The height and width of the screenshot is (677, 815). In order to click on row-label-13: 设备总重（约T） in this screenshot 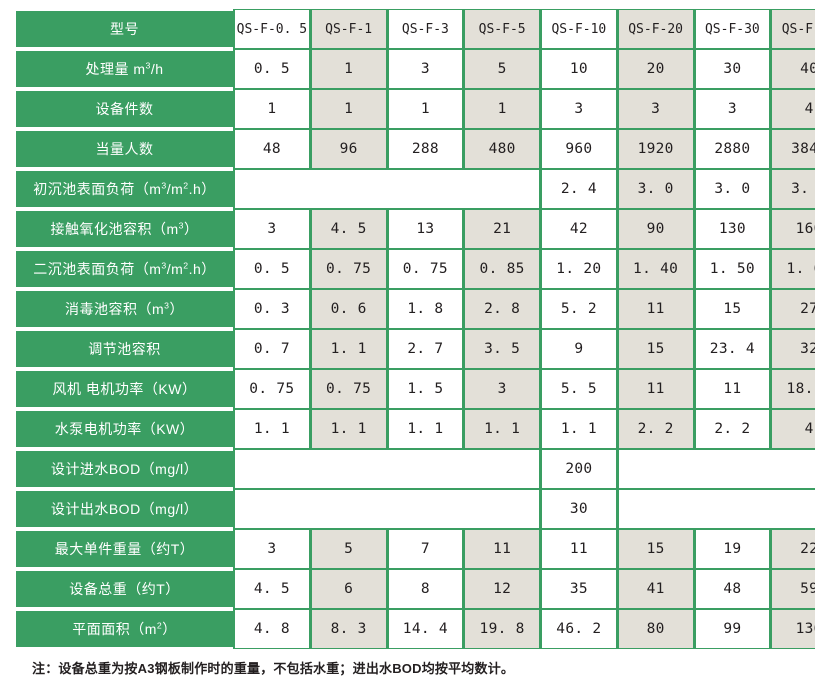, I will do `click(124, 589)`.